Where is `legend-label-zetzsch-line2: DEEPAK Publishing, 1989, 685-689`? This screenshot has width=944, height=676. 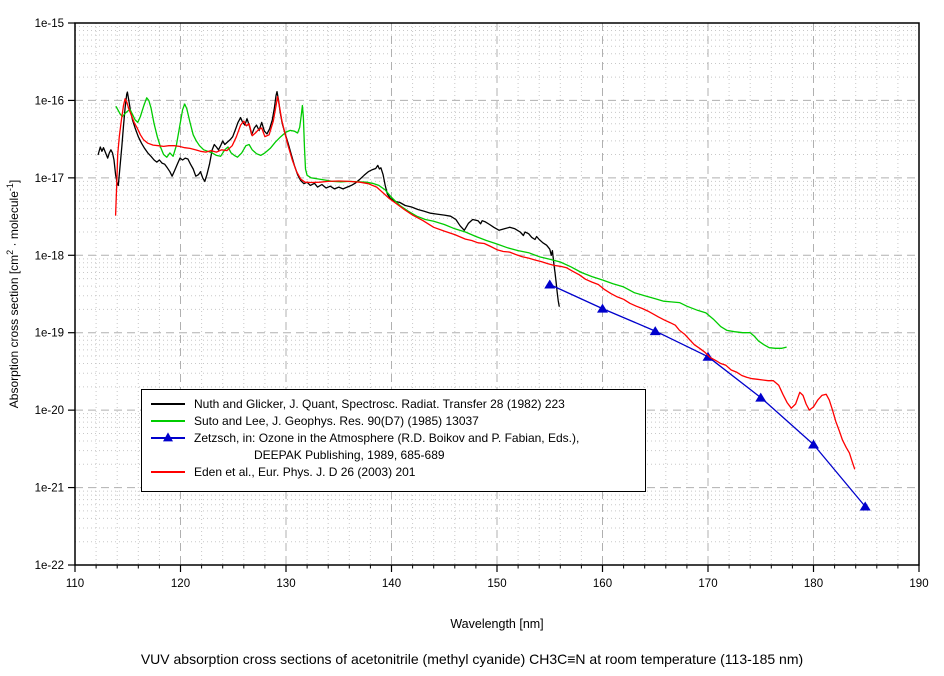 legend-label-zetzsch-line2: DEEPAK Publishing, 1989, 685-689 is located at coordinates (349, 454).